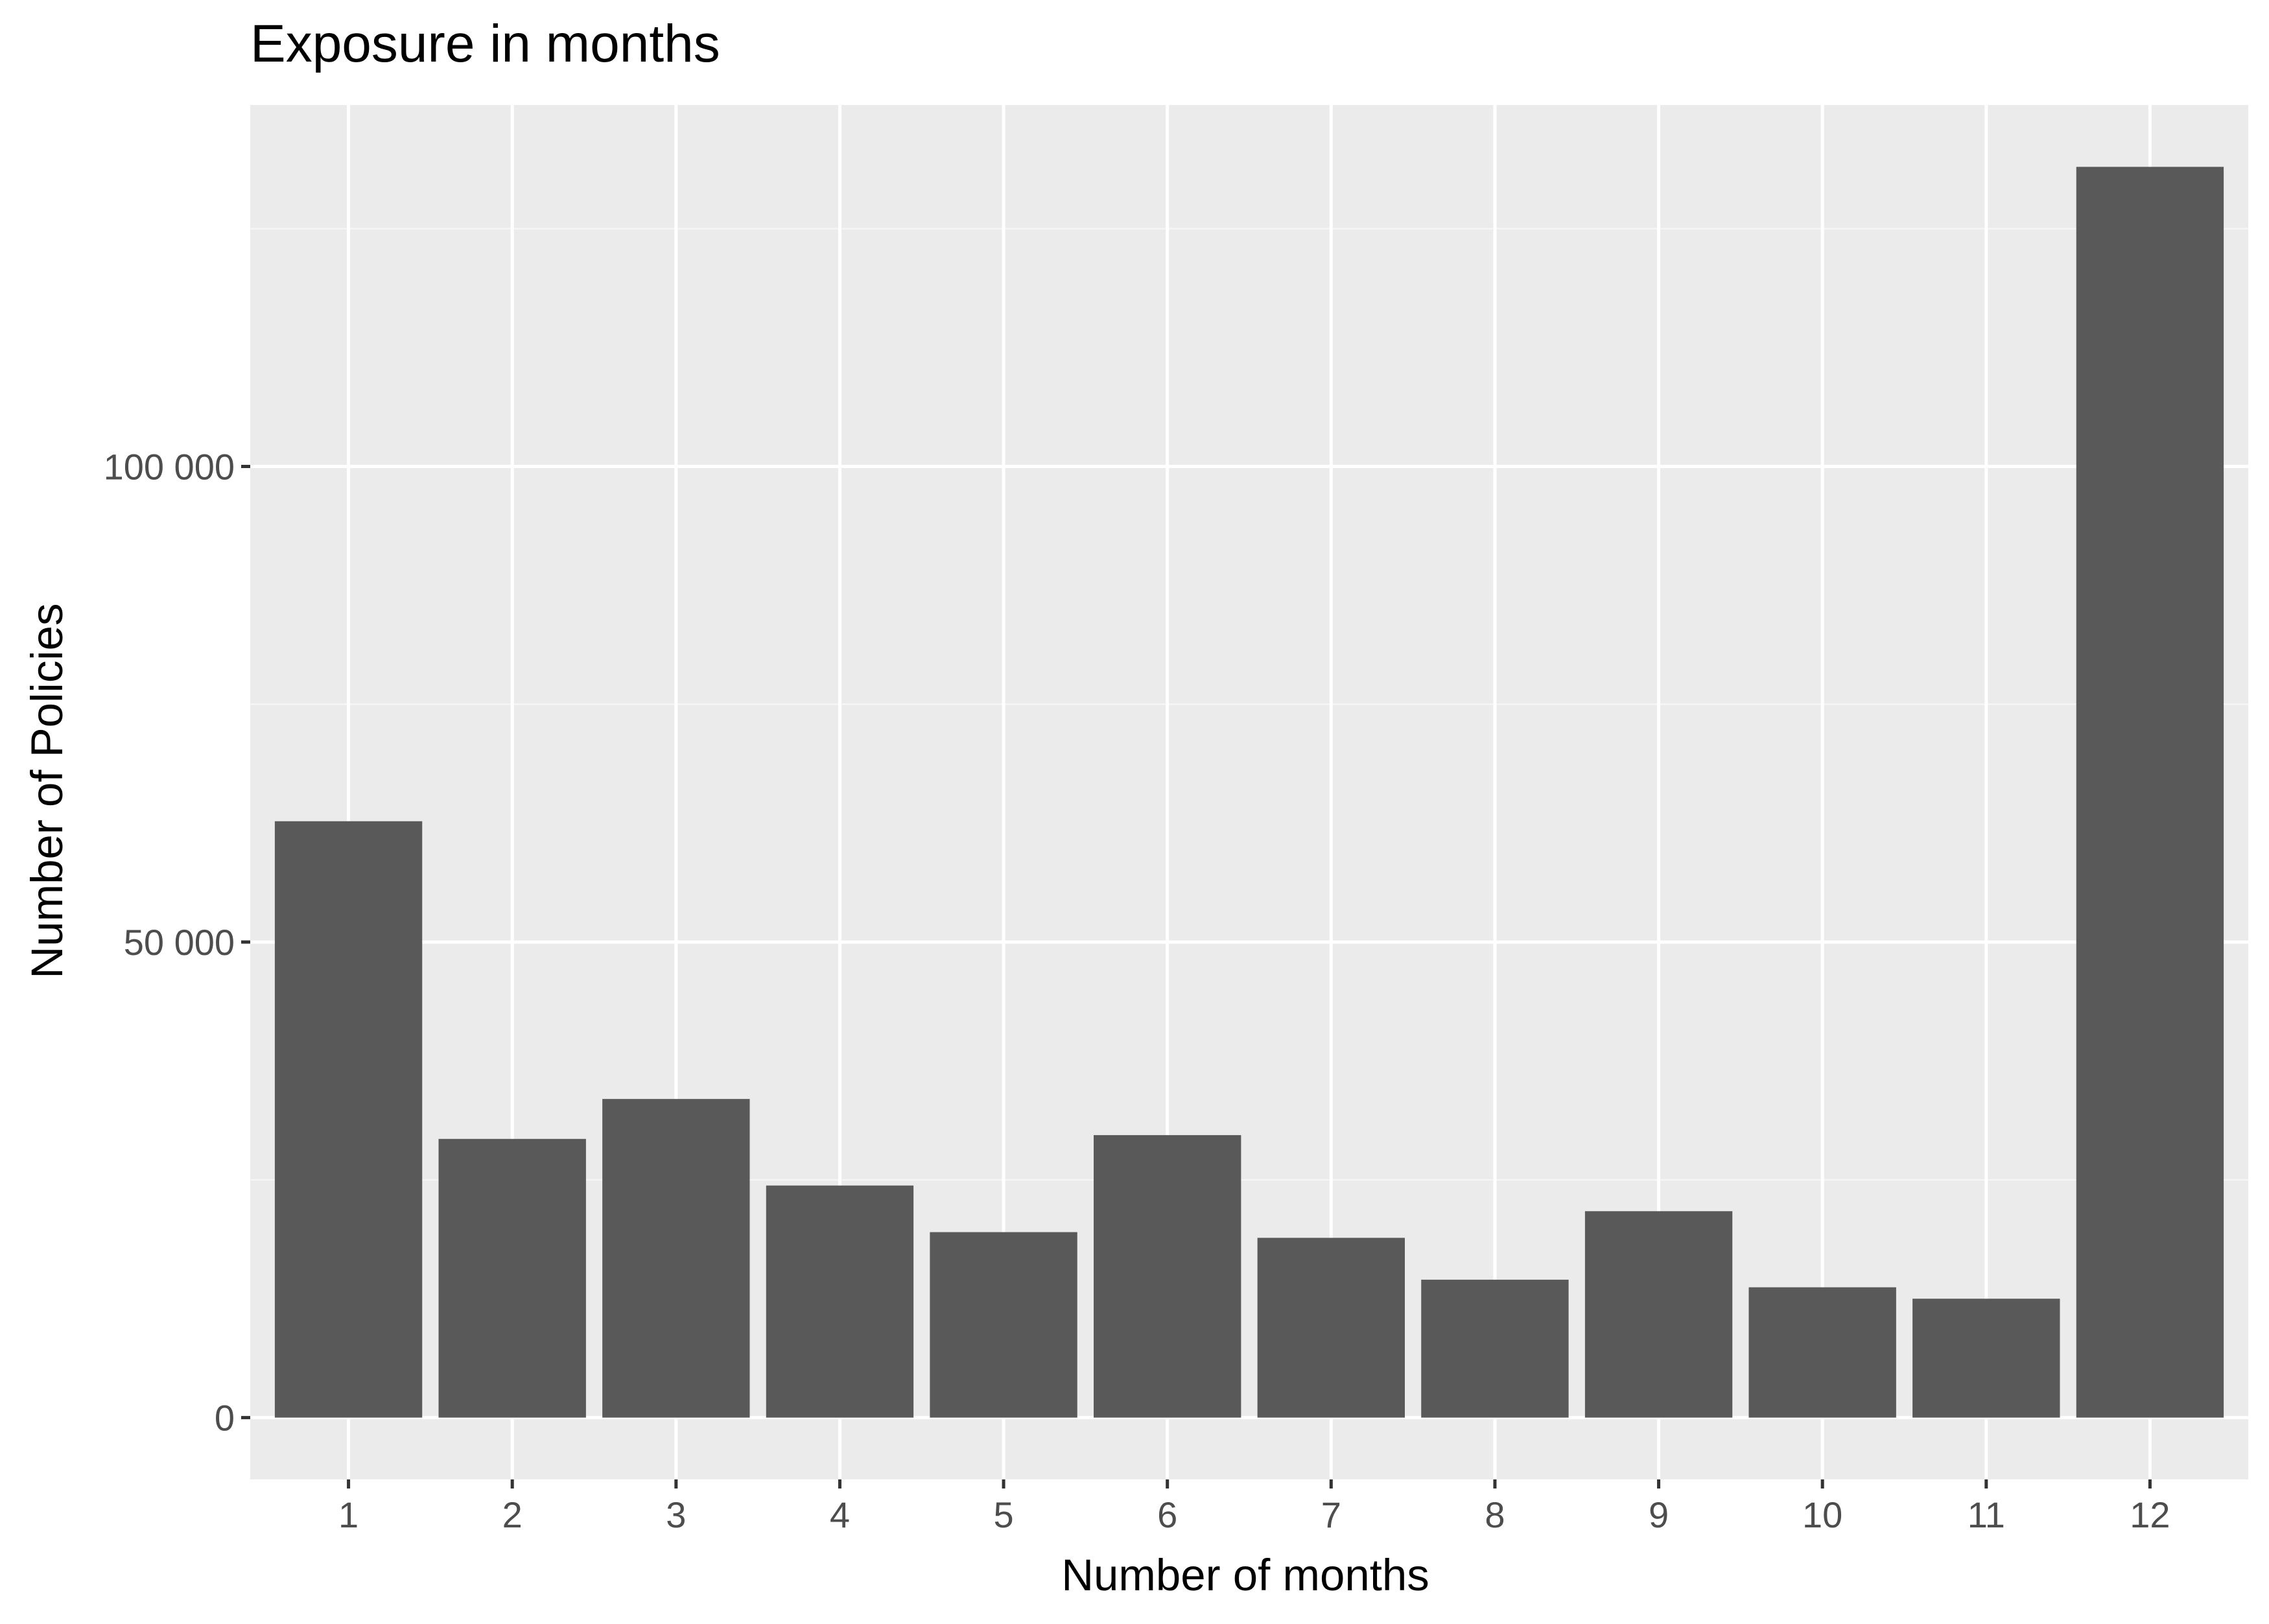  What do you see at coordinates (1822, 1515) in the screenshot?
I see `x-tick-label: 10` at bounding box center [1822, 1515].